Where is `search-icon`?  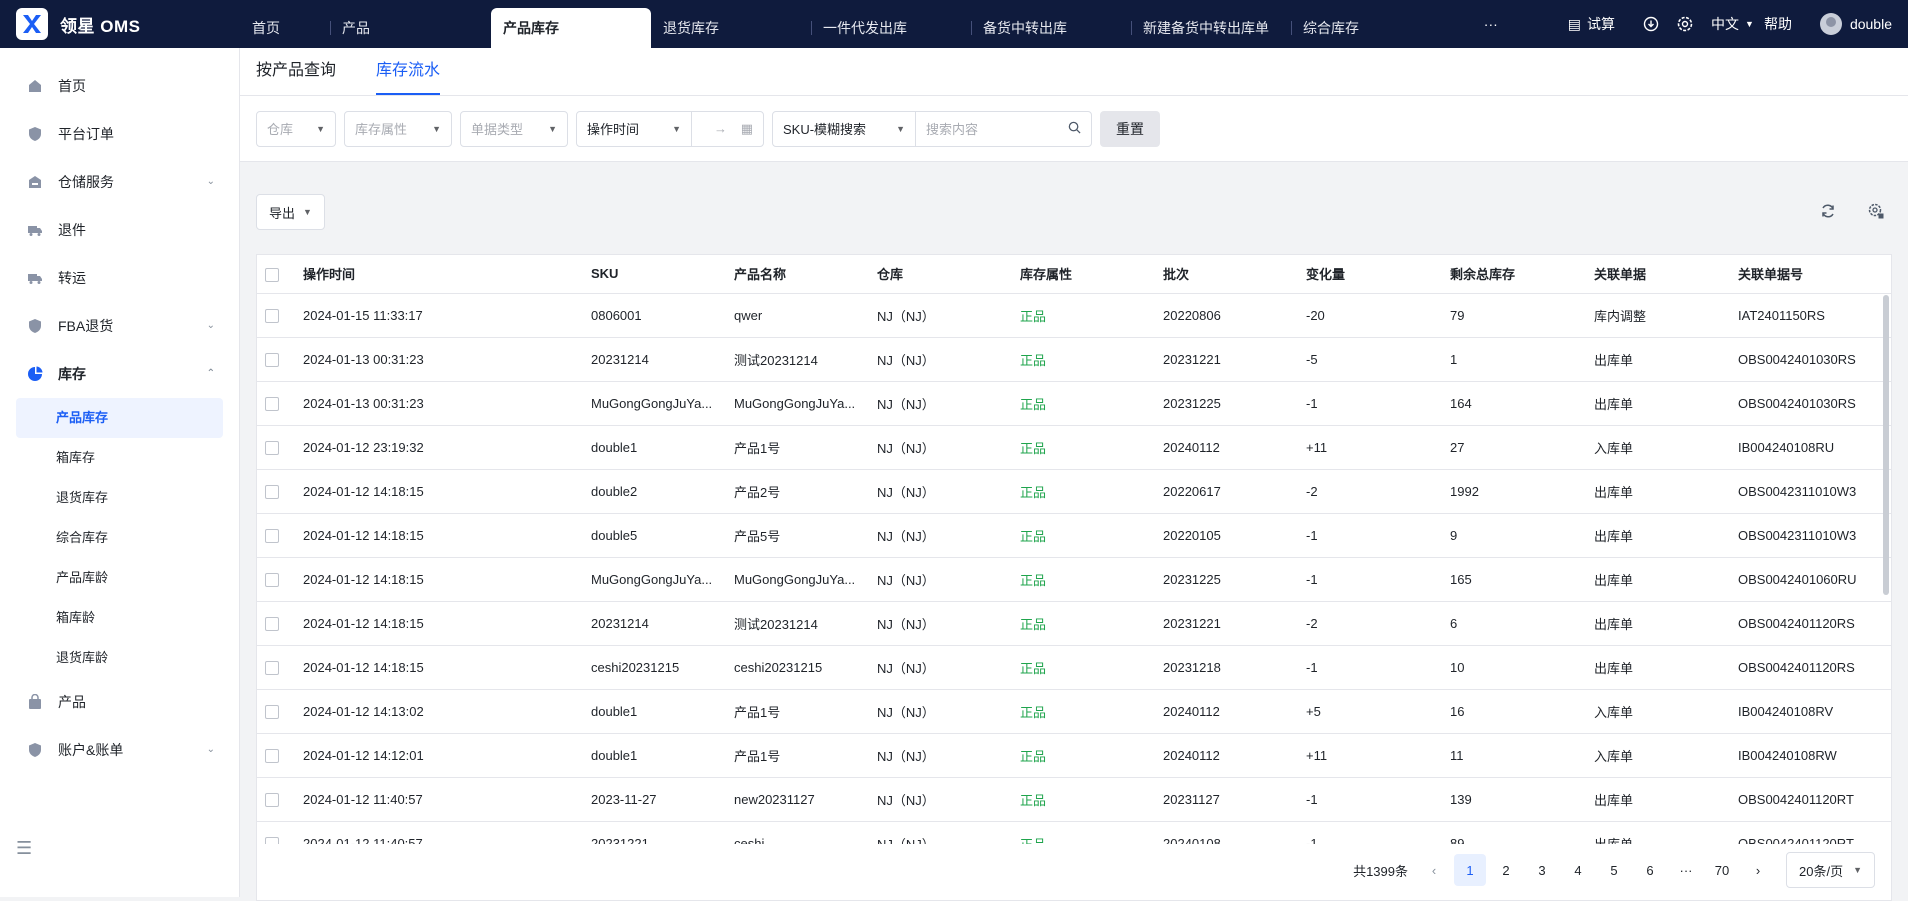 search-icon is located at coordinates (1074, 129).